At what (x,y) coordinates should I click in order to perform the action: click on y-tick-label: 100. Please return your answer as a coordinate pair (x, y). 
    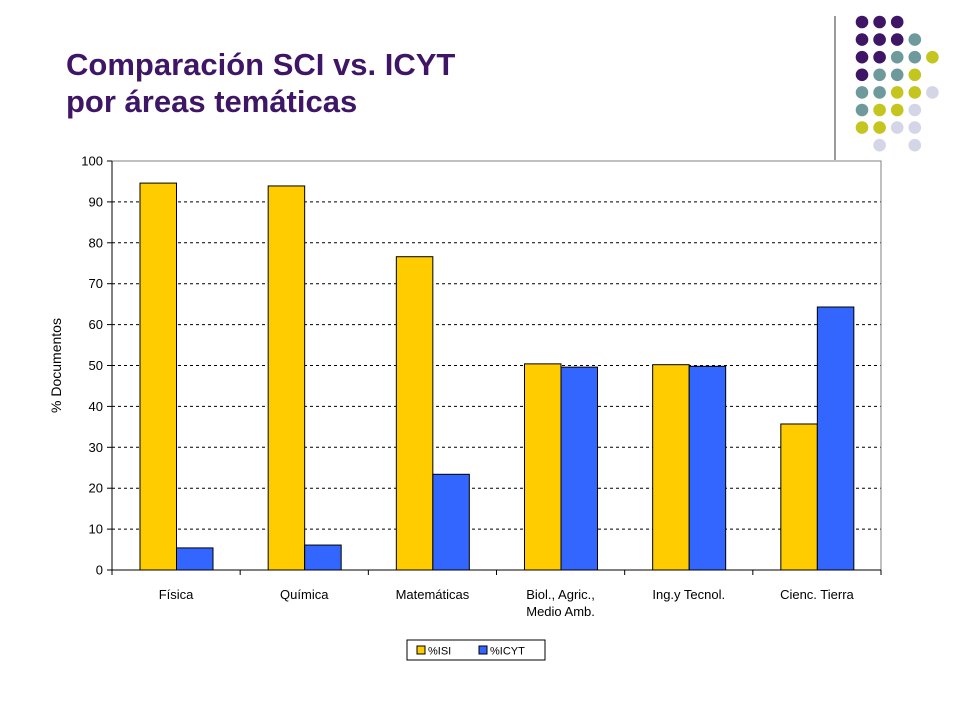
    Looking at the image, I should click on (92, 161).